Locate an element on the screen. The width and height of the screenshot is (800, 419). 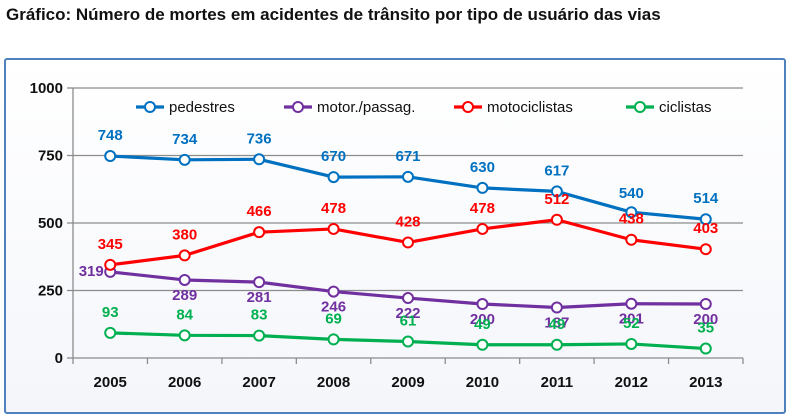
data-label: 93 is located at coordinates (110, 312).